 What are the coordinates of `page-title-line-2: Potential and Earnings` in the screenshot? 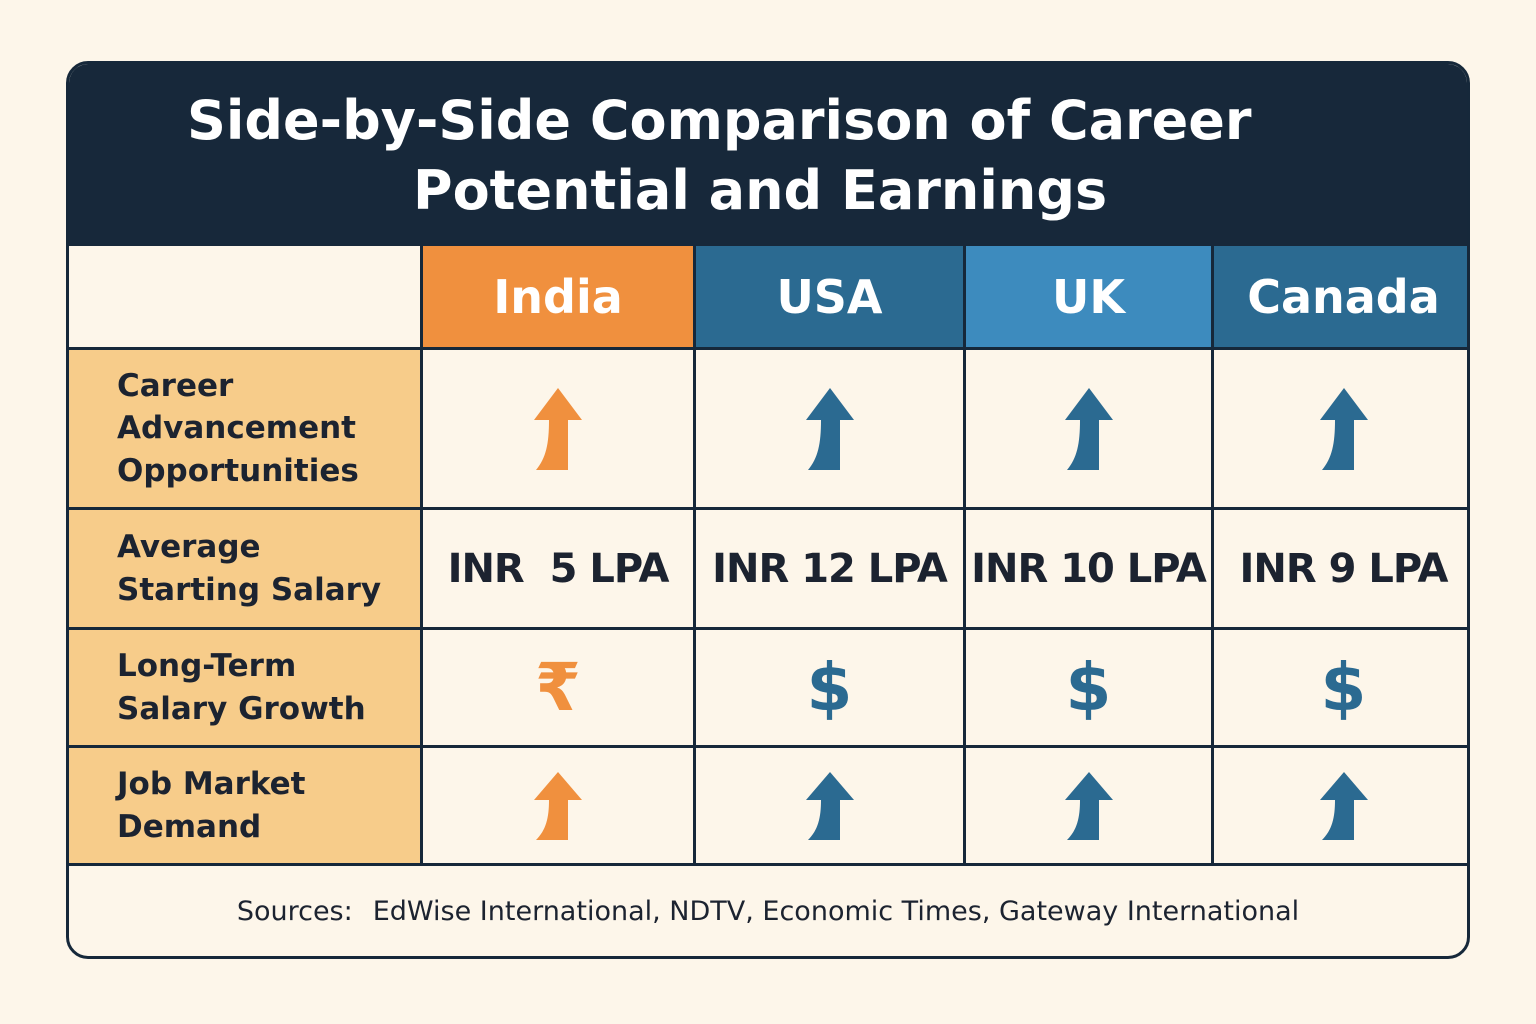 It's located at (760, 190).